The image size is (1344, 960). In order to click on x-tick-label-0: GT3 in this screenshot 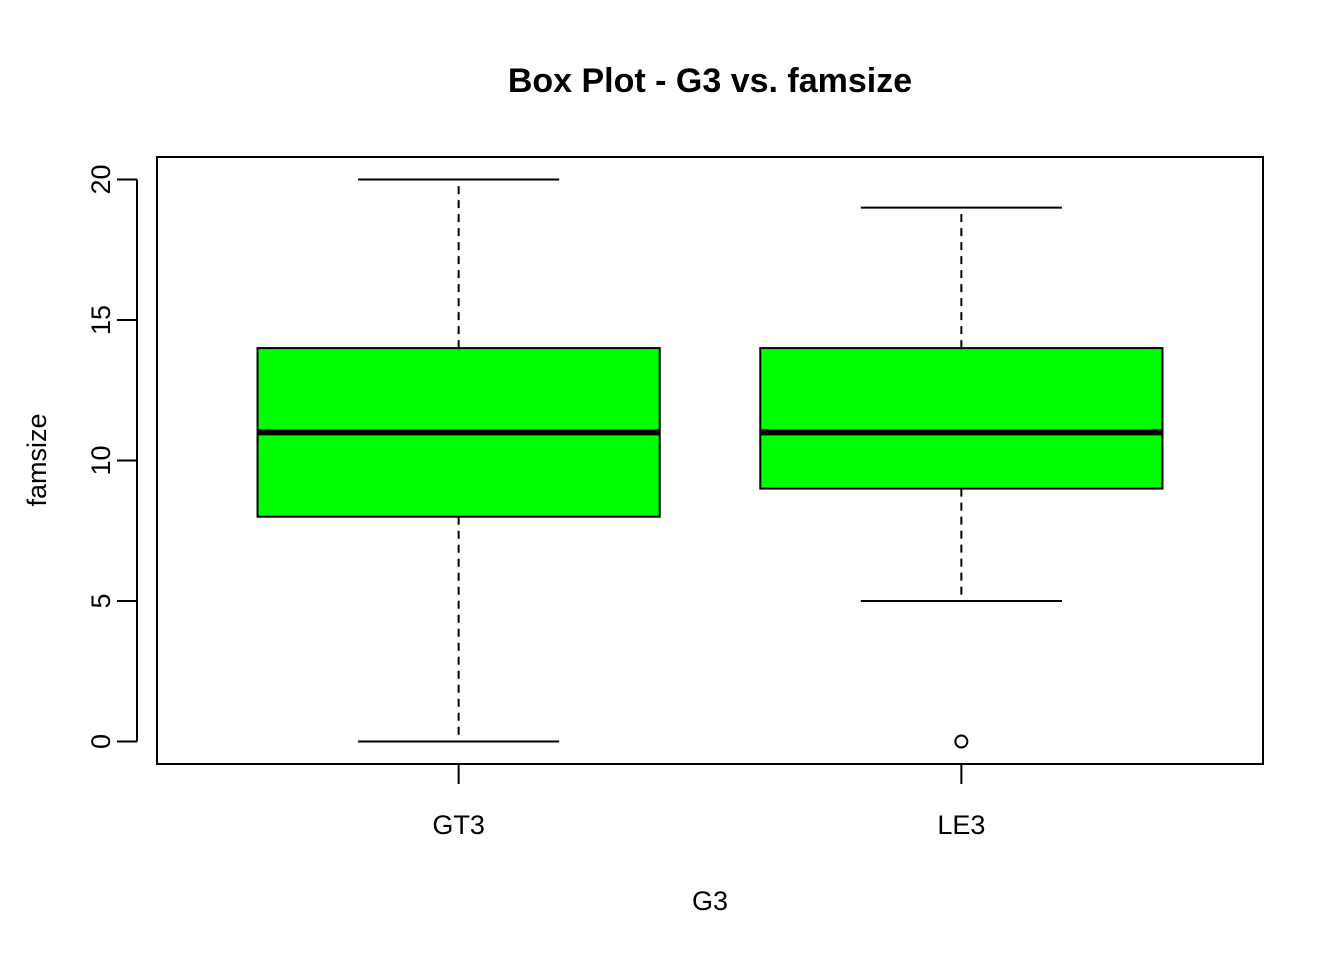, I will do `click(458, 825)`.